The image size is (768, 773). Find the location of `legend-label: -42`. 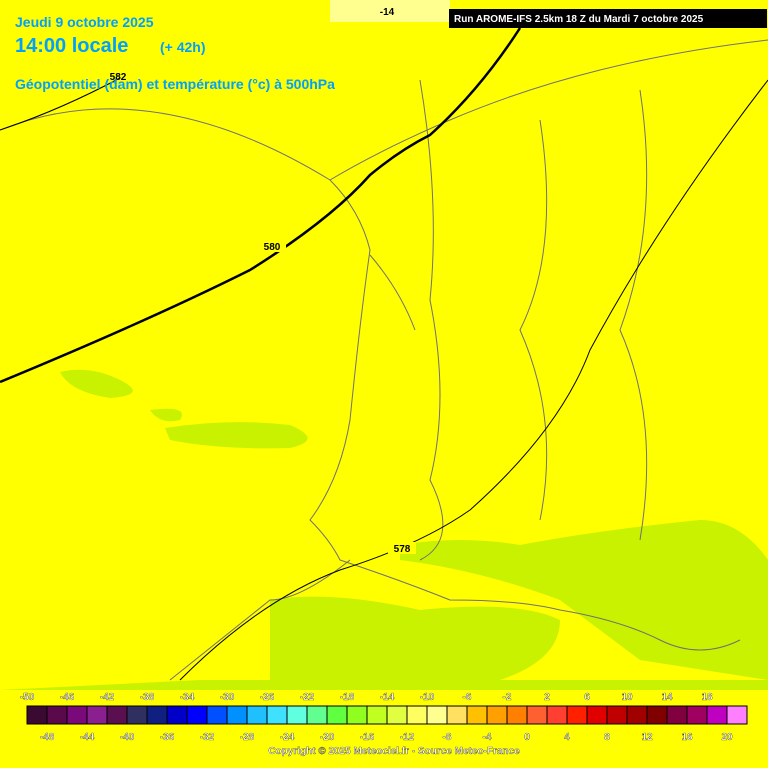

legend-label: -42 is located at coordinates (107, 697).